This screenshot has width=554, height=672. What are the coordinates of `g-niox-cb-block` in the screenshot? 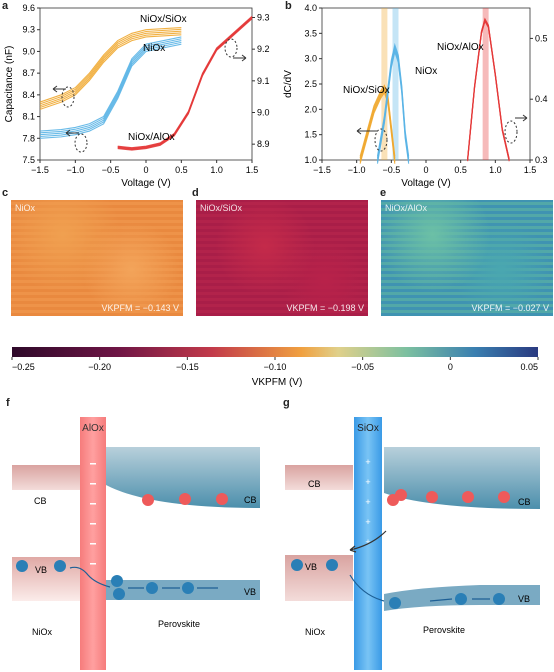 It's located at (319, 477).